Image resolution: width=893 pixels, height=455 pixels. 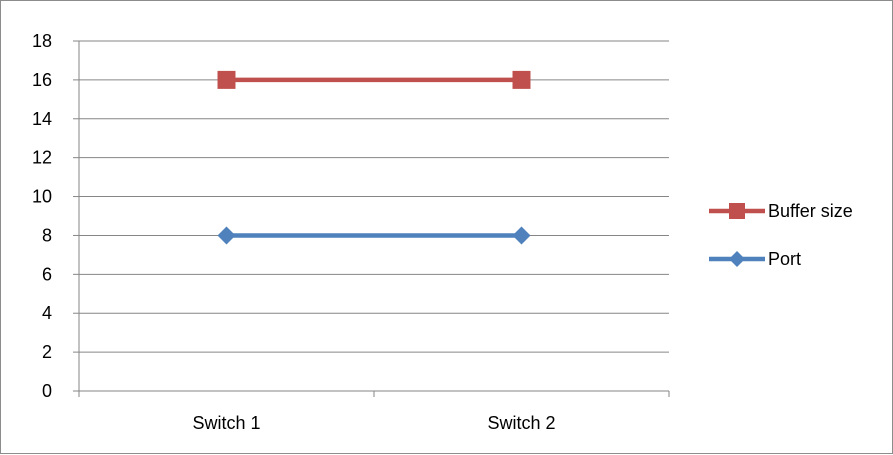 What do you see at coordinates (47, 391) in the screenshot?
I see `y-tick-label: 0` at bounding box center [47, 391].